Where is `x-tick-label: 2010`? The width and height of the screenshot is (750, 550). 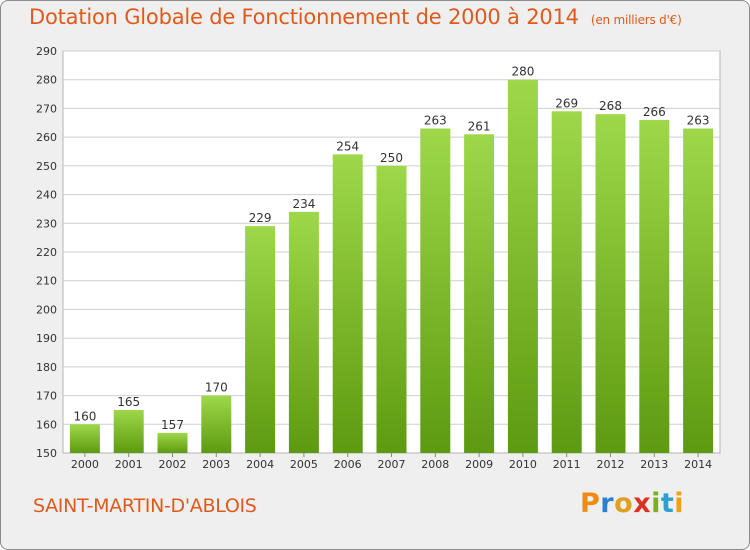
x-tick-label: 2010 is located at coordinates (523, 464).